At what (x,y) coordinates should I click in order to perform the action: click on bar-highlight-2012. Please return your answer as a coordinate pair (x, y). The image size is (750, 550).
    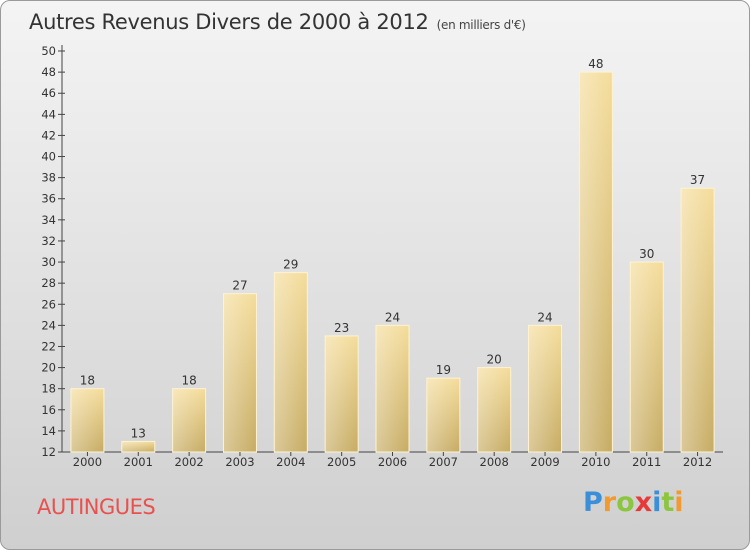
    Looking at the image, I should click on (697, 320).